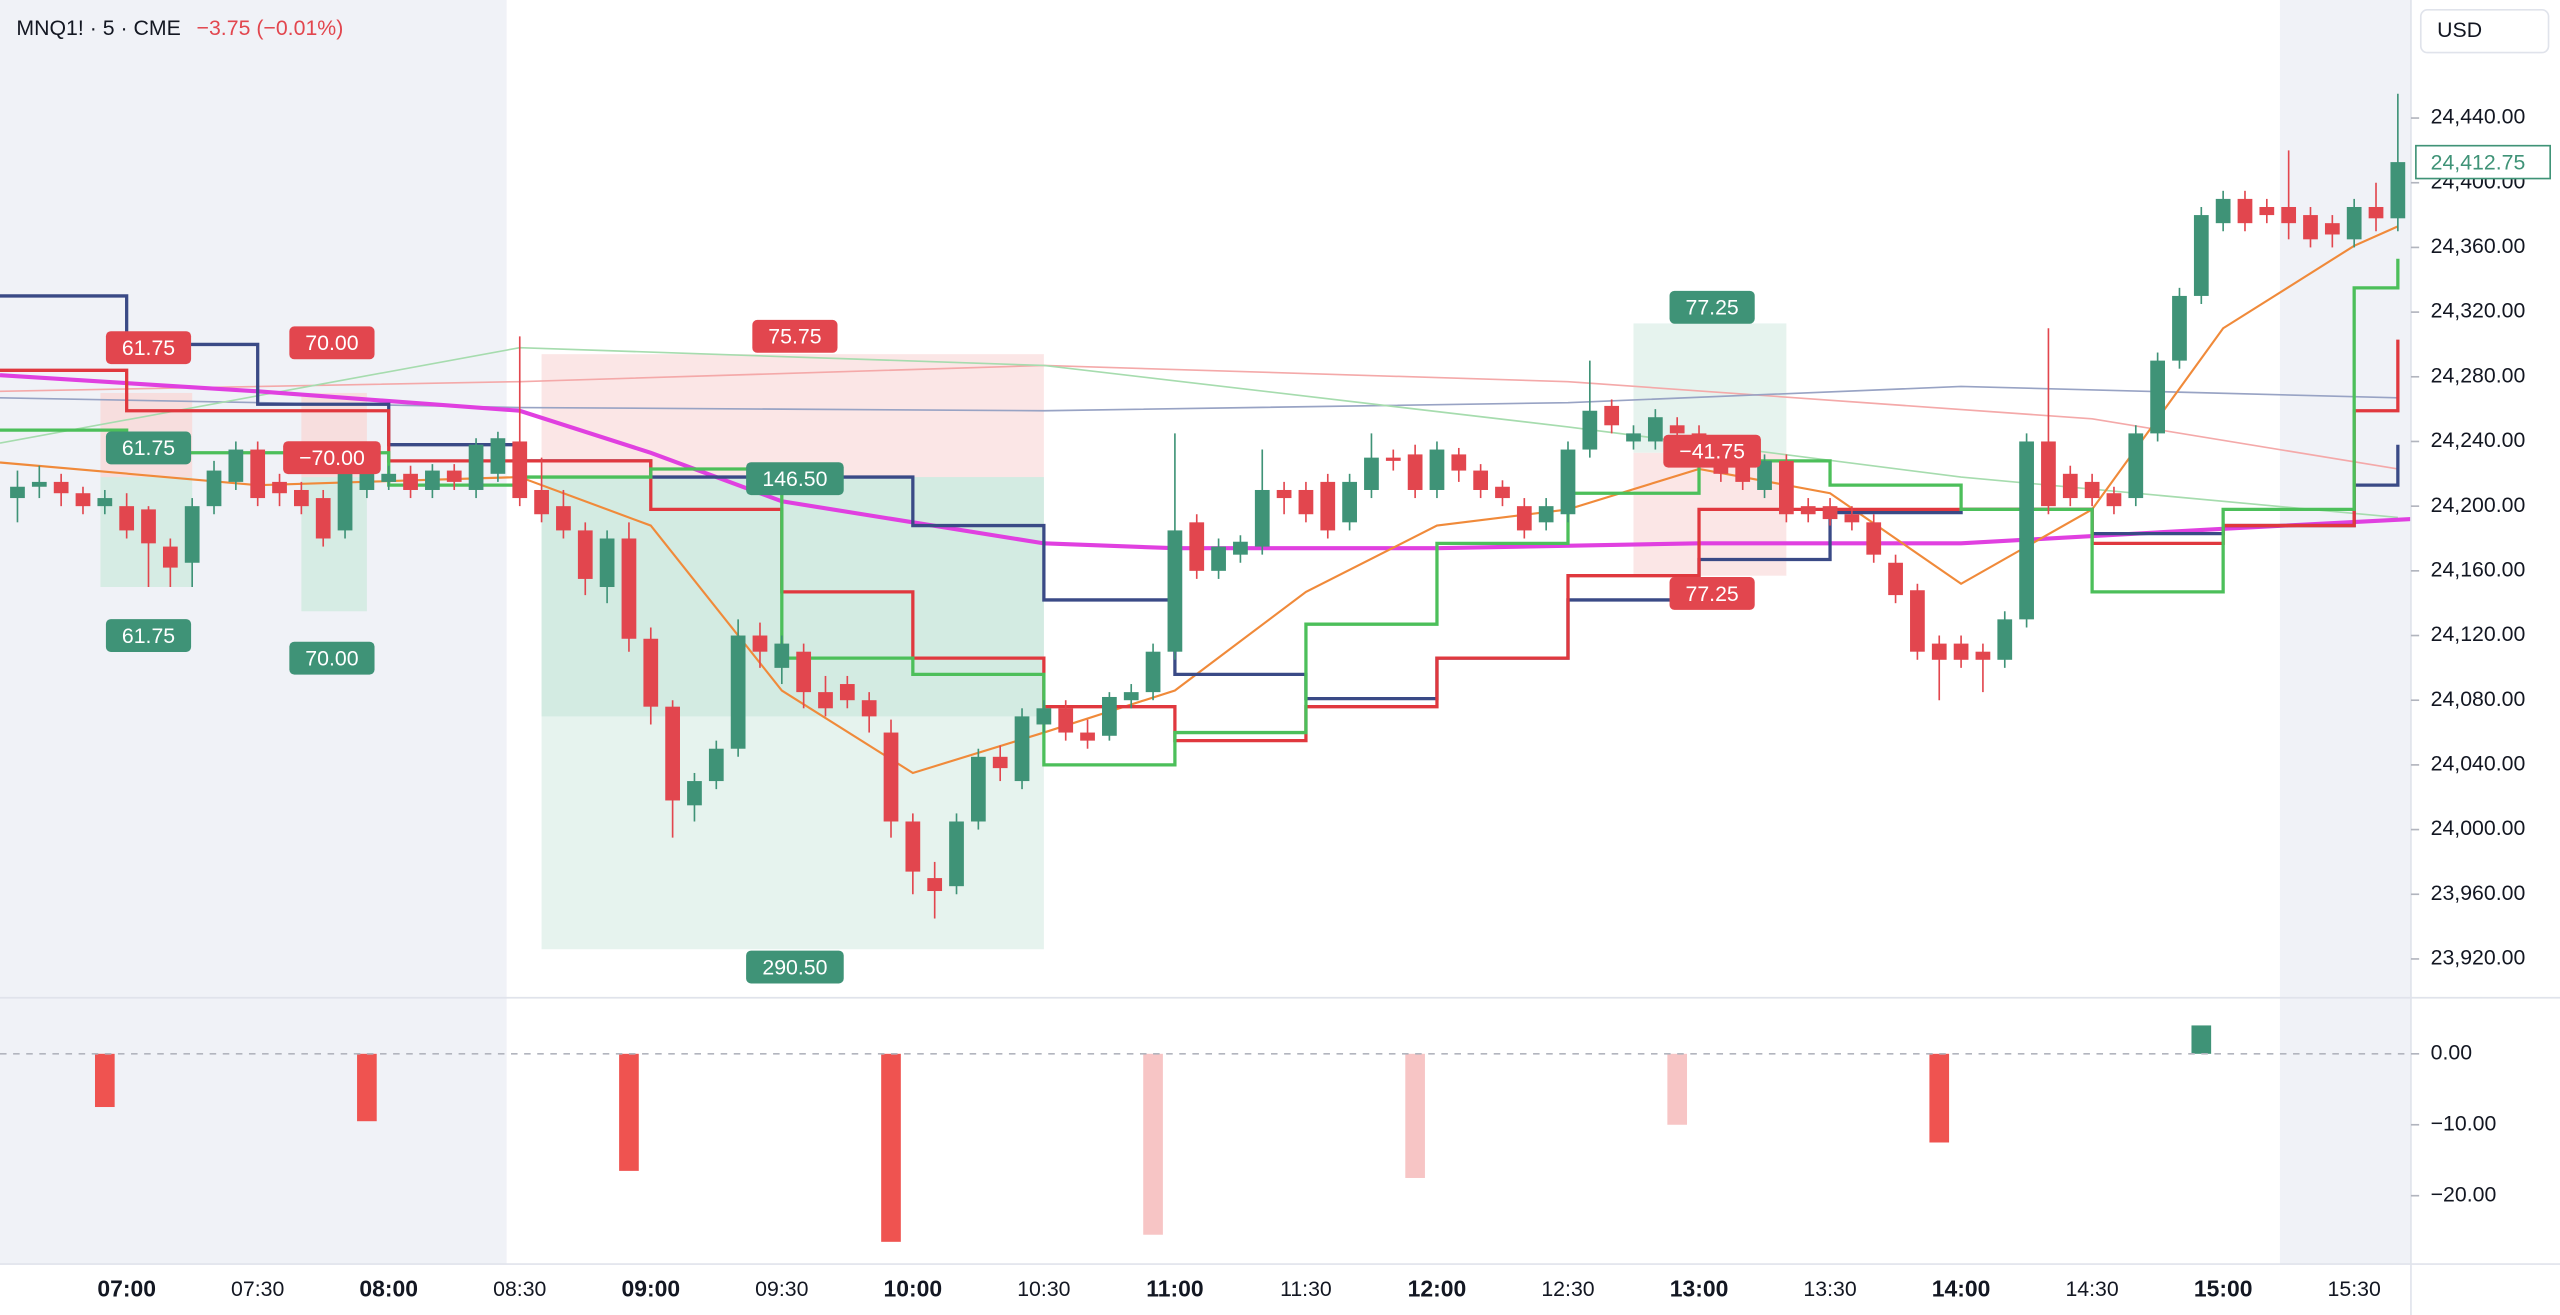 The height and width of the screenshot is (1315, 2560). Describe the element at coordinates (2223, 1288) in the screenshot. I see `x-tick-label: 15:00` at that location.